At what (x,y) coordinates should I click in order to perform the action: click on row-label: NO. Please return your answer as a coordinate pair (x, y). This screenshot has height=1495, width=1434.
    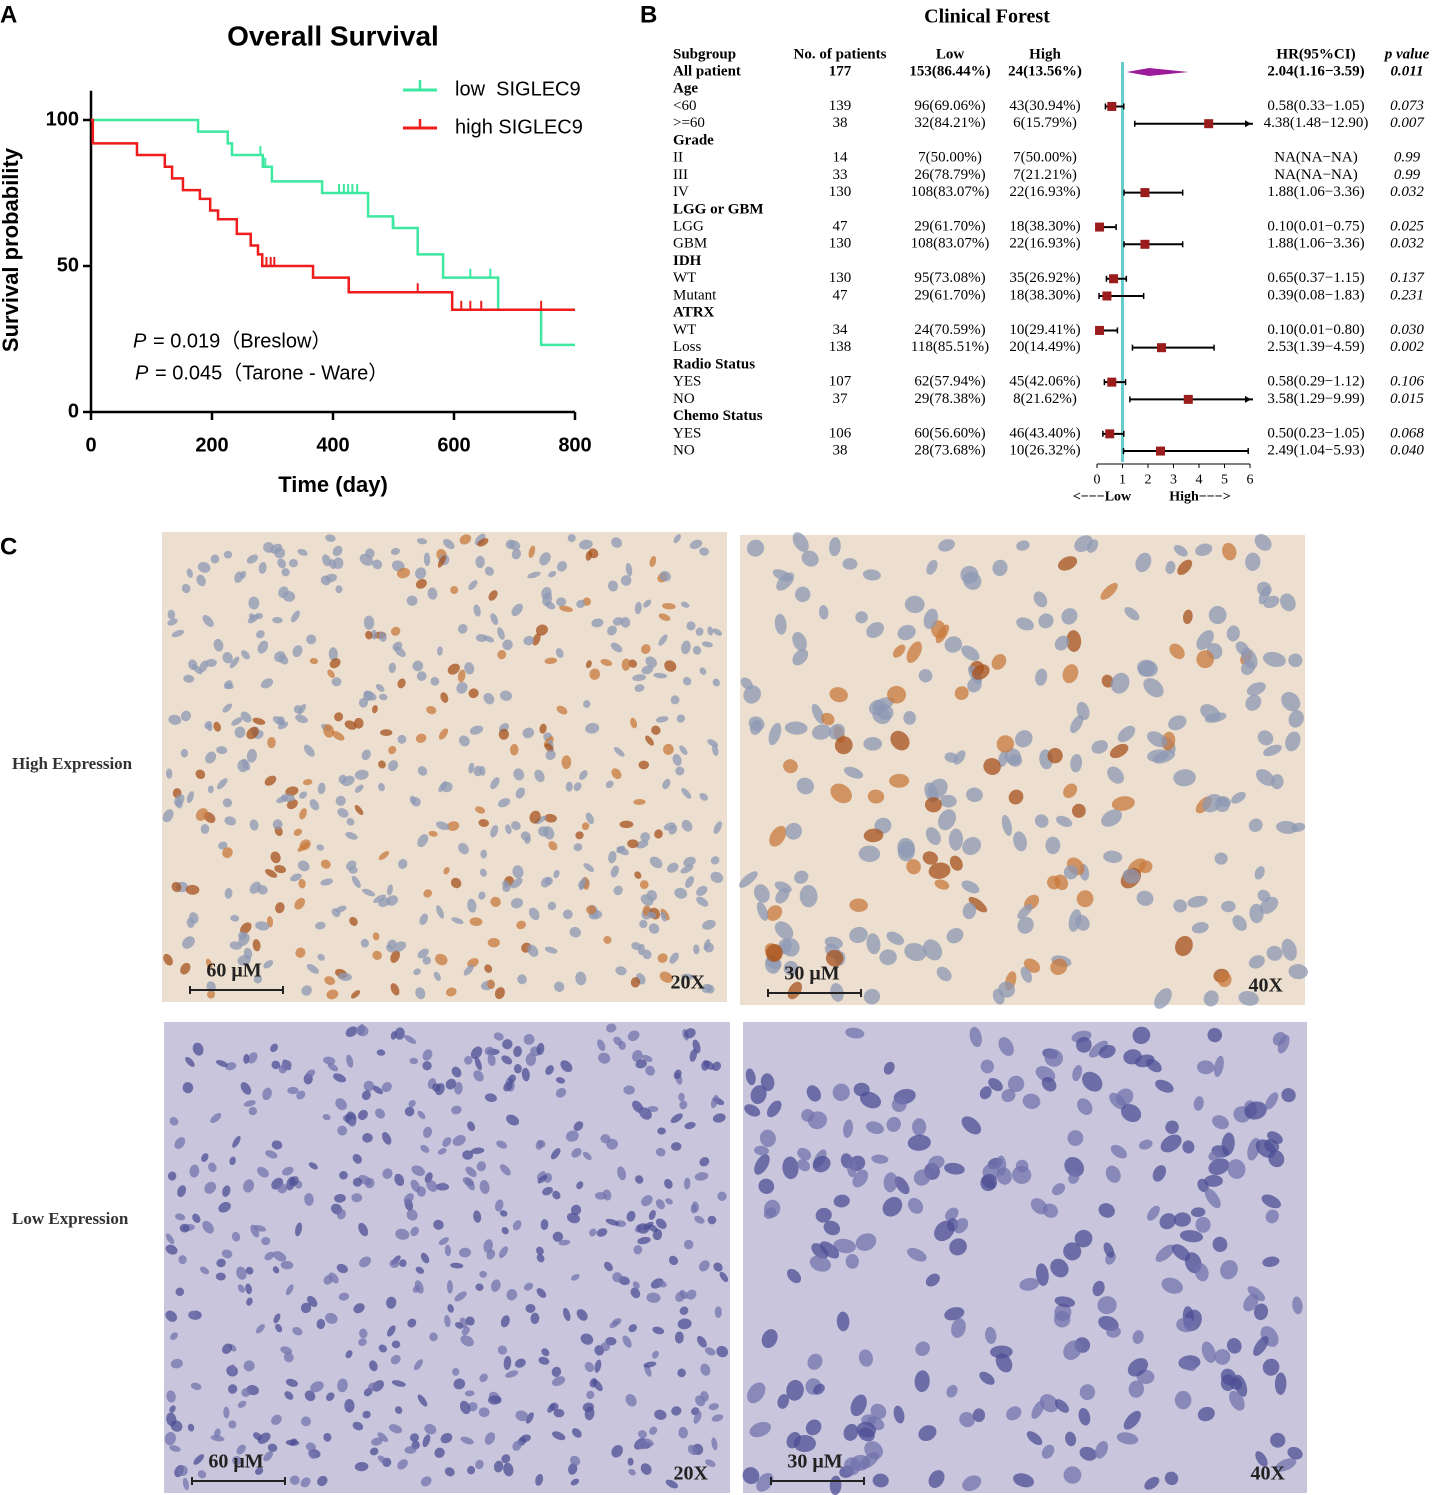
    Looking at the image, I should click on (684, 450).